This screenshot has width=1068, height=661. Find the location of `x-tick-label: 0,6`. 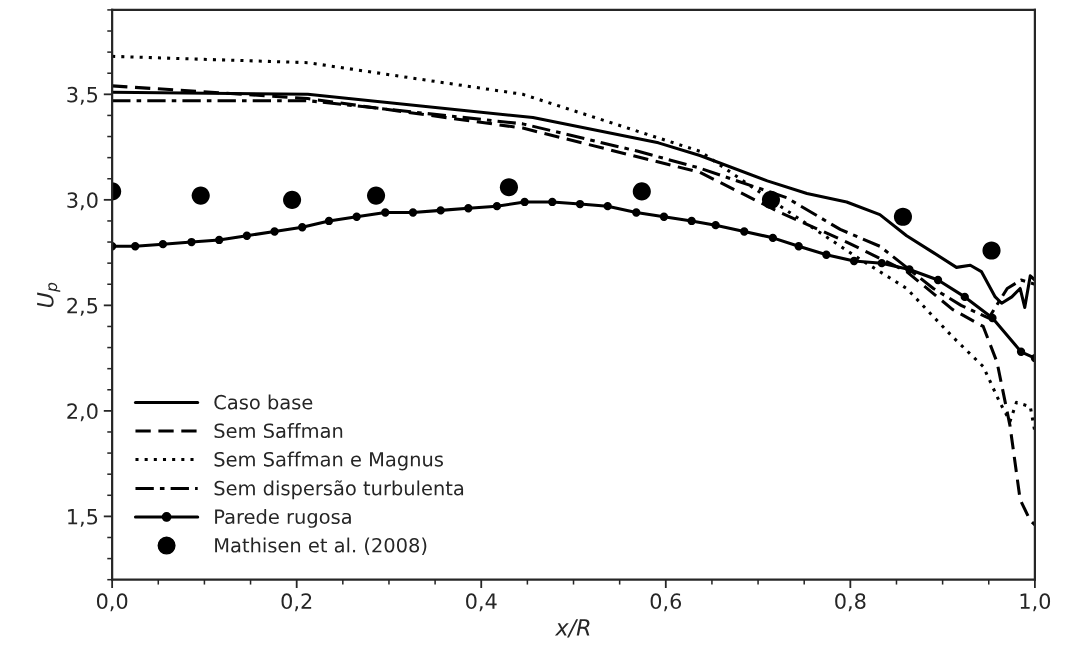

x-tick-label: 0,6 is located at coordinates (666, 602).